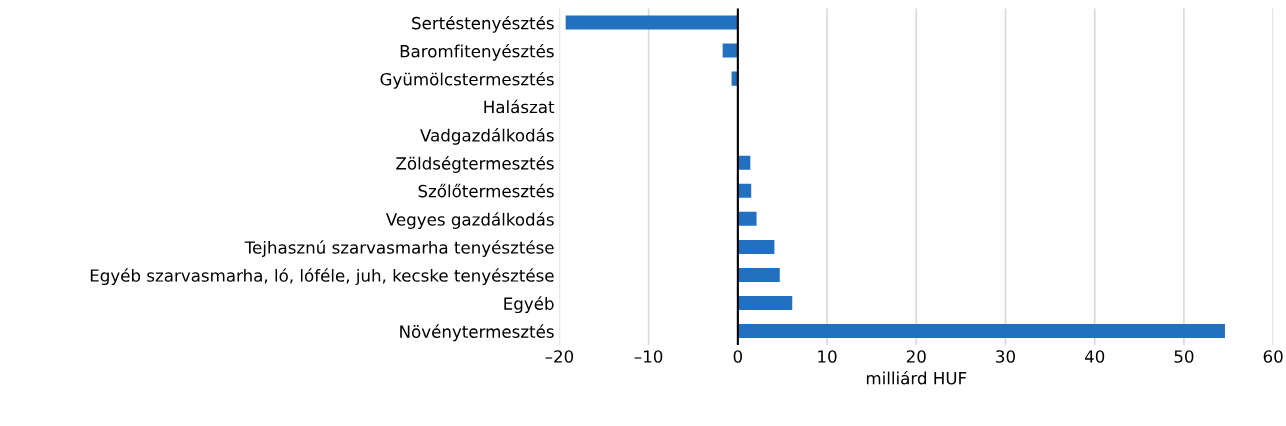  I want to click on y-tick-label: Vegyes gazdálkodás, so click(469, 220).